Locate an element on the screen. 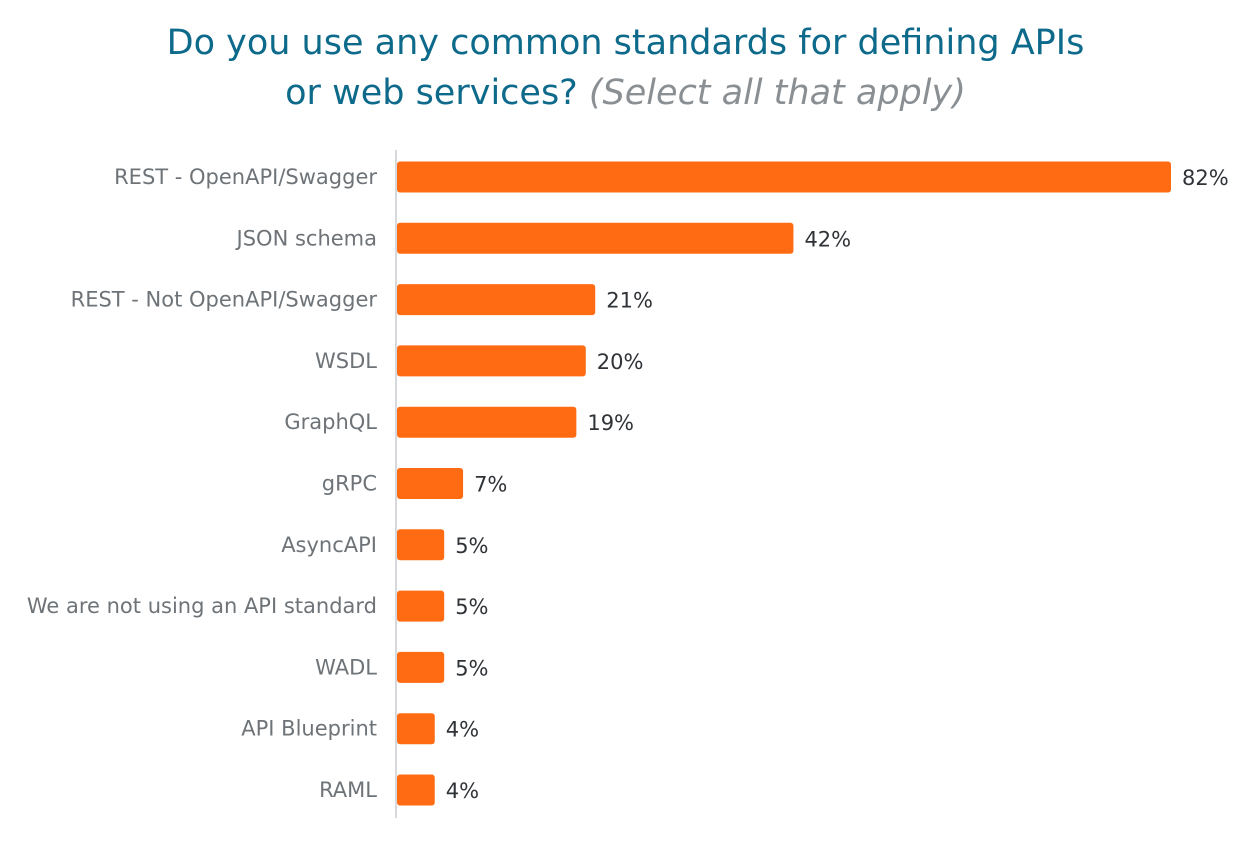  value-label-grpc: 7% is located at coordinates (490, 485).